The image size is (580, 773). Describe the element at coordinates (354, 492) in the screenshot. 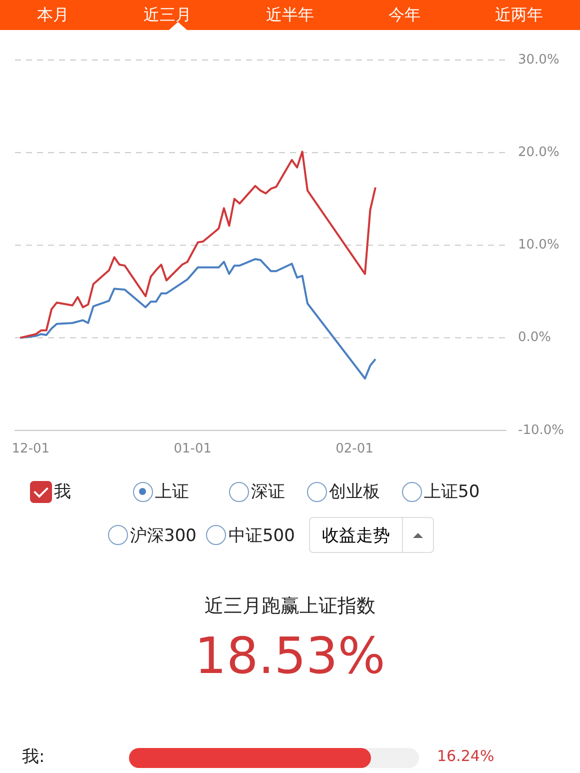

I see `text: 创业板` at that location.